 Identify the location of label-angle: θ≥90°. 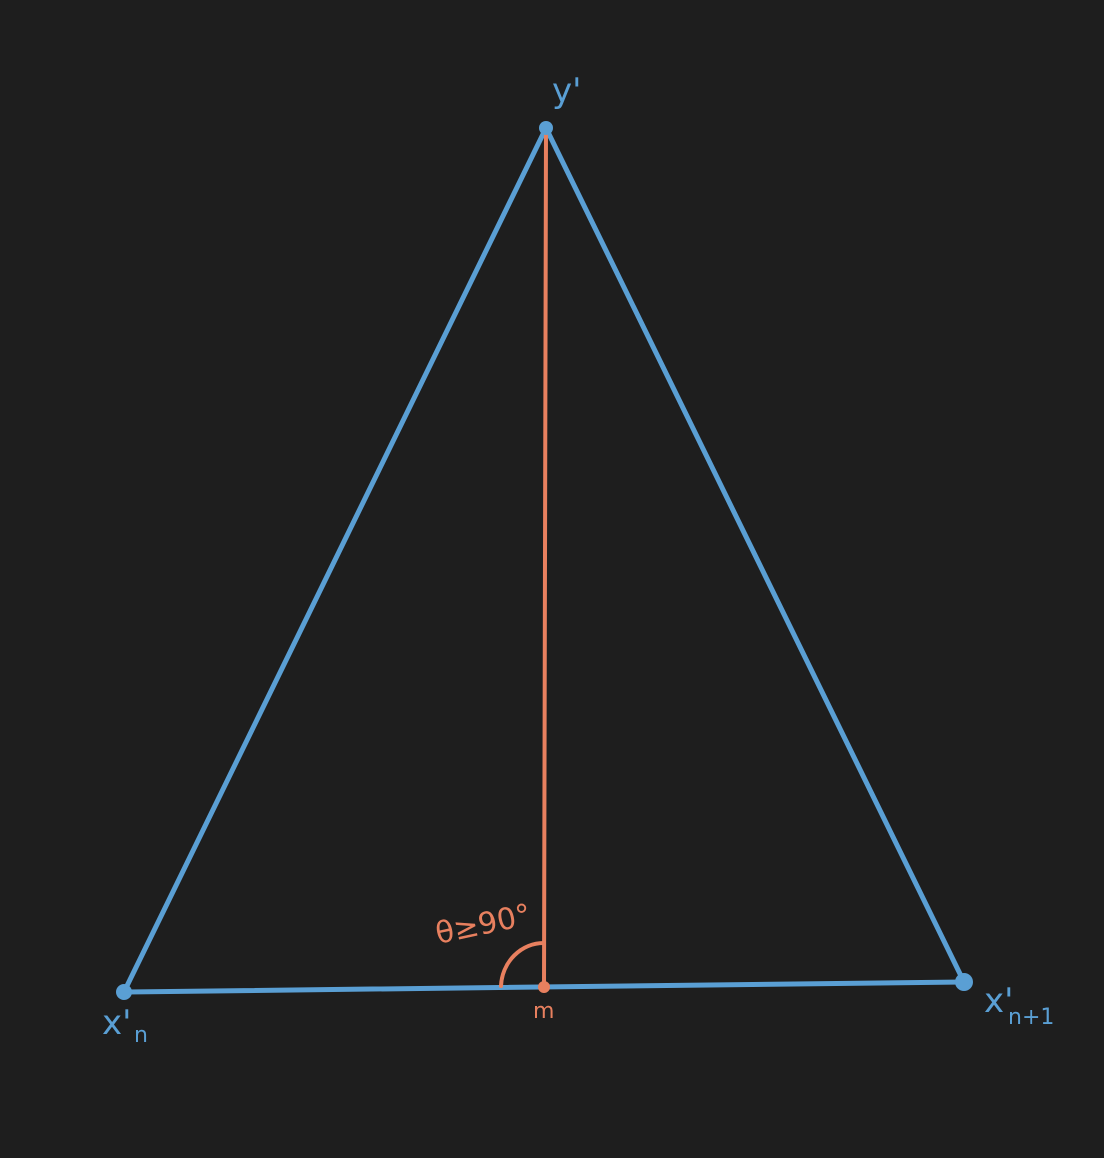
(483, 924).